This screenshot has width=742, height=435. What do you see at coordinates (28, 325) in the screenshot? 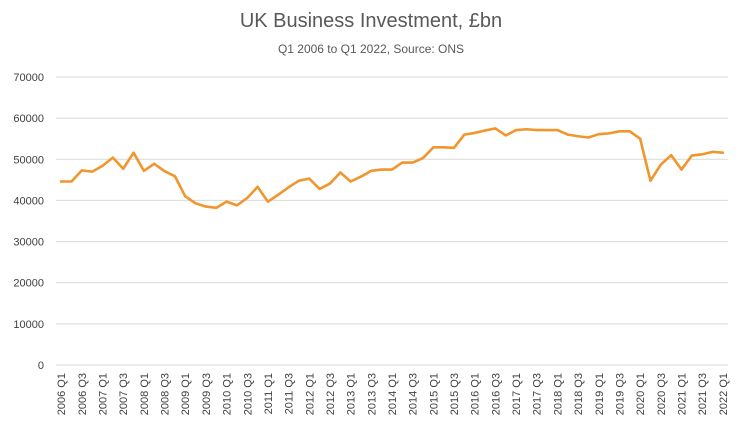
I see `y-tick-label: 10000` at bounding box center [28, 325].